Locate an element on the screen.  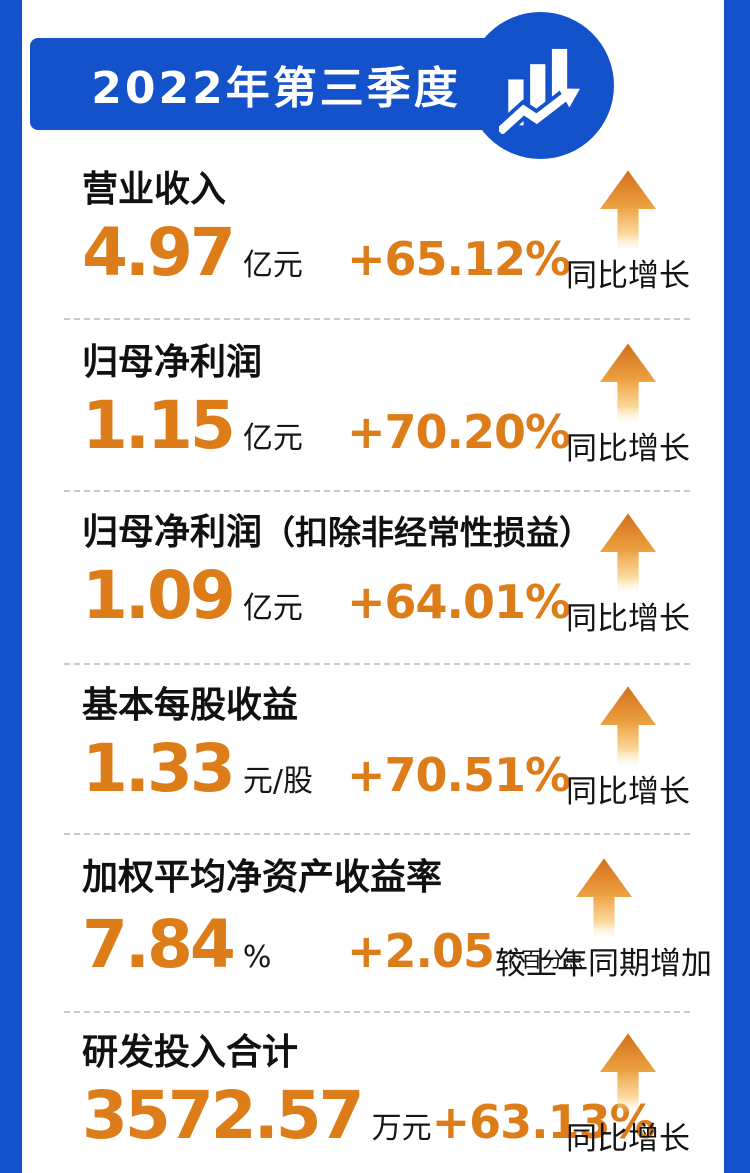
stat-label: 基本每股收益 is located at coordinates (190, 705).